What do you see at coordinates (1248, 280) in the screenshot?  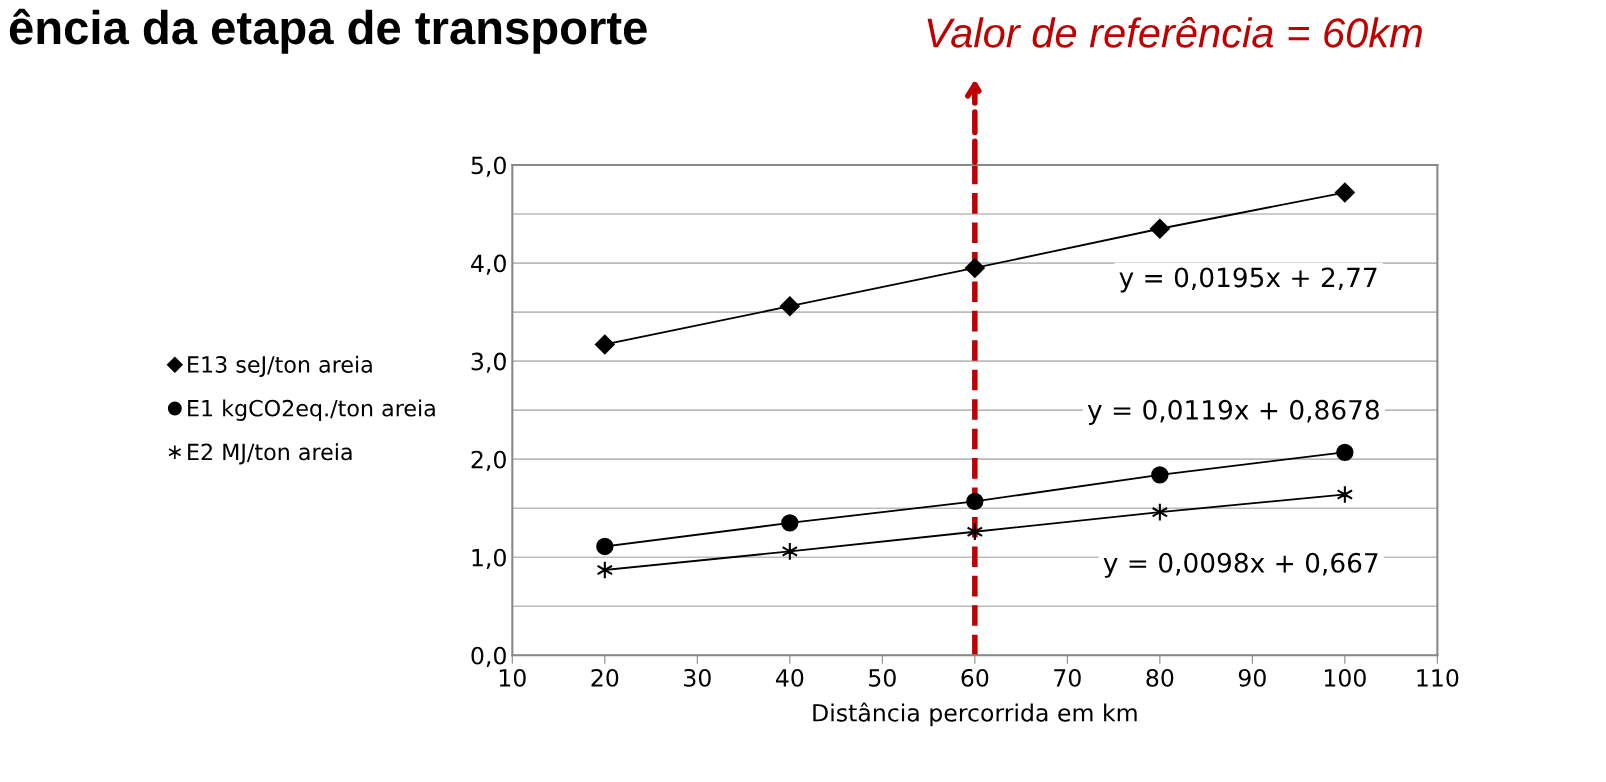 I see `annotation: y = 0,0195x + 2,77` at bounding box center [1248, 280].